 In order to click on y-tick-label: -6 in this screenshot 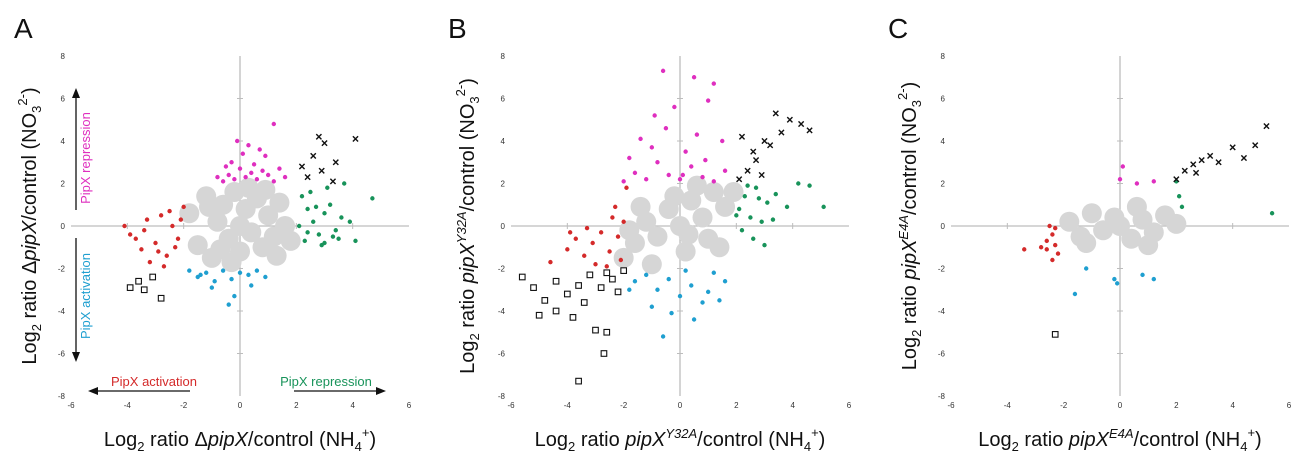, I will do `click(62, 354)`.